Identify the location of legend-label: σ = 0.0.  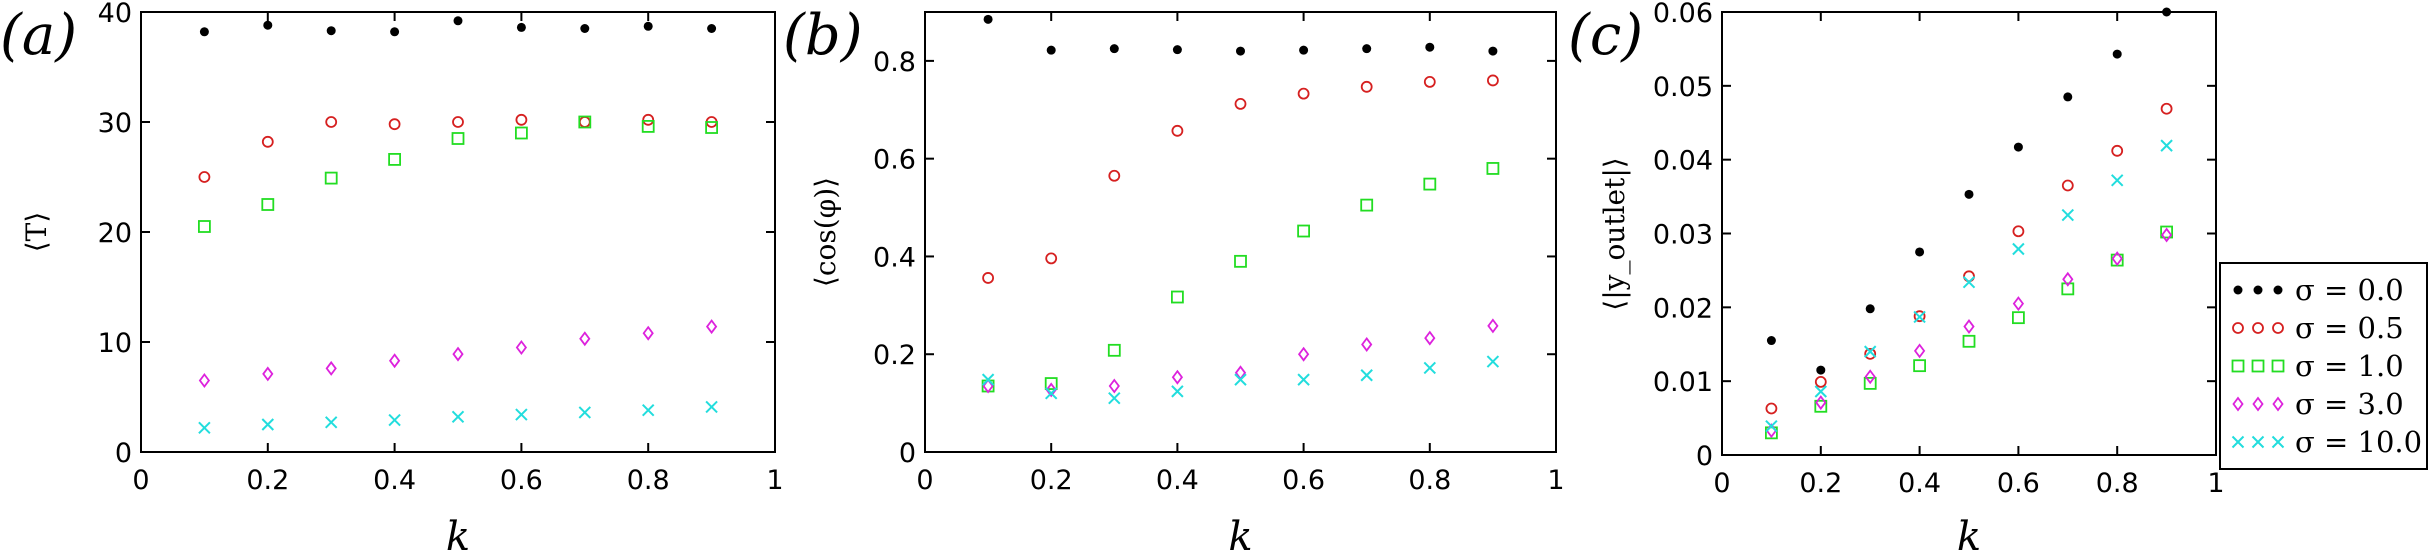
(2349, 290).